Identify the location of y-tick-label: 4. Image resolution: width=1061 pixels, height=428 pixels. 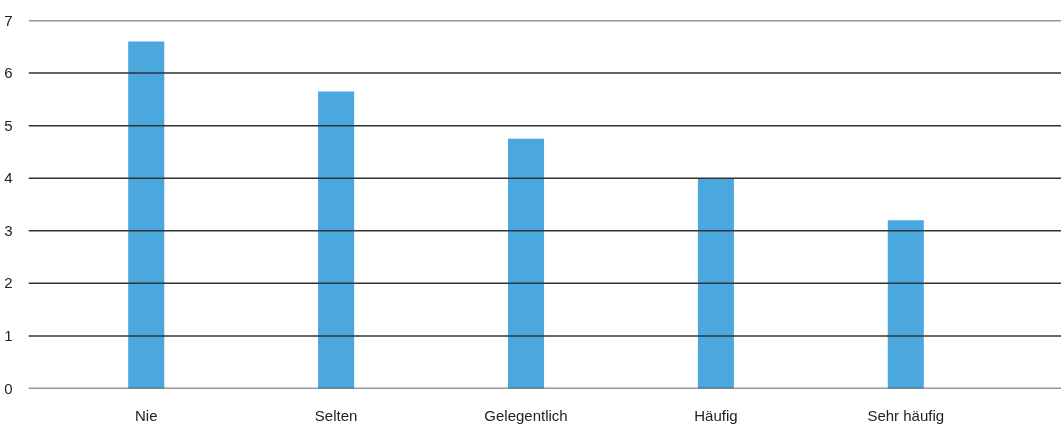
(8, 178).